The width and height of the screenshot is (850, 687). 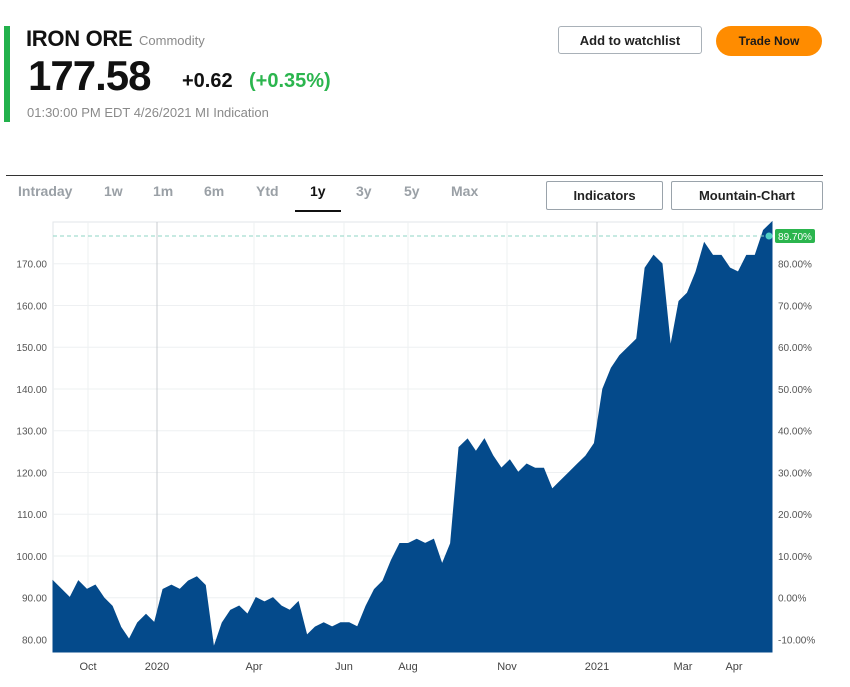 What do you see at coordinates (769, 41) in the screenshot?
I see `trade-now-button: Trade Now` at bounding box center [769, 41].